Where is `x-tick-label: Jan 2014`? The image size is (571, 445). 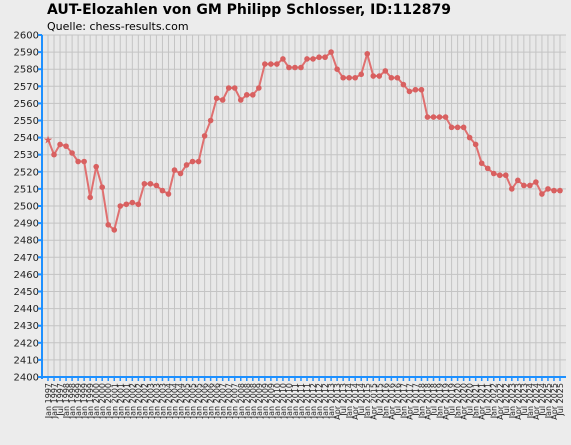 x-tick-label: Jan 2014 is located at coordinates (349, 401).